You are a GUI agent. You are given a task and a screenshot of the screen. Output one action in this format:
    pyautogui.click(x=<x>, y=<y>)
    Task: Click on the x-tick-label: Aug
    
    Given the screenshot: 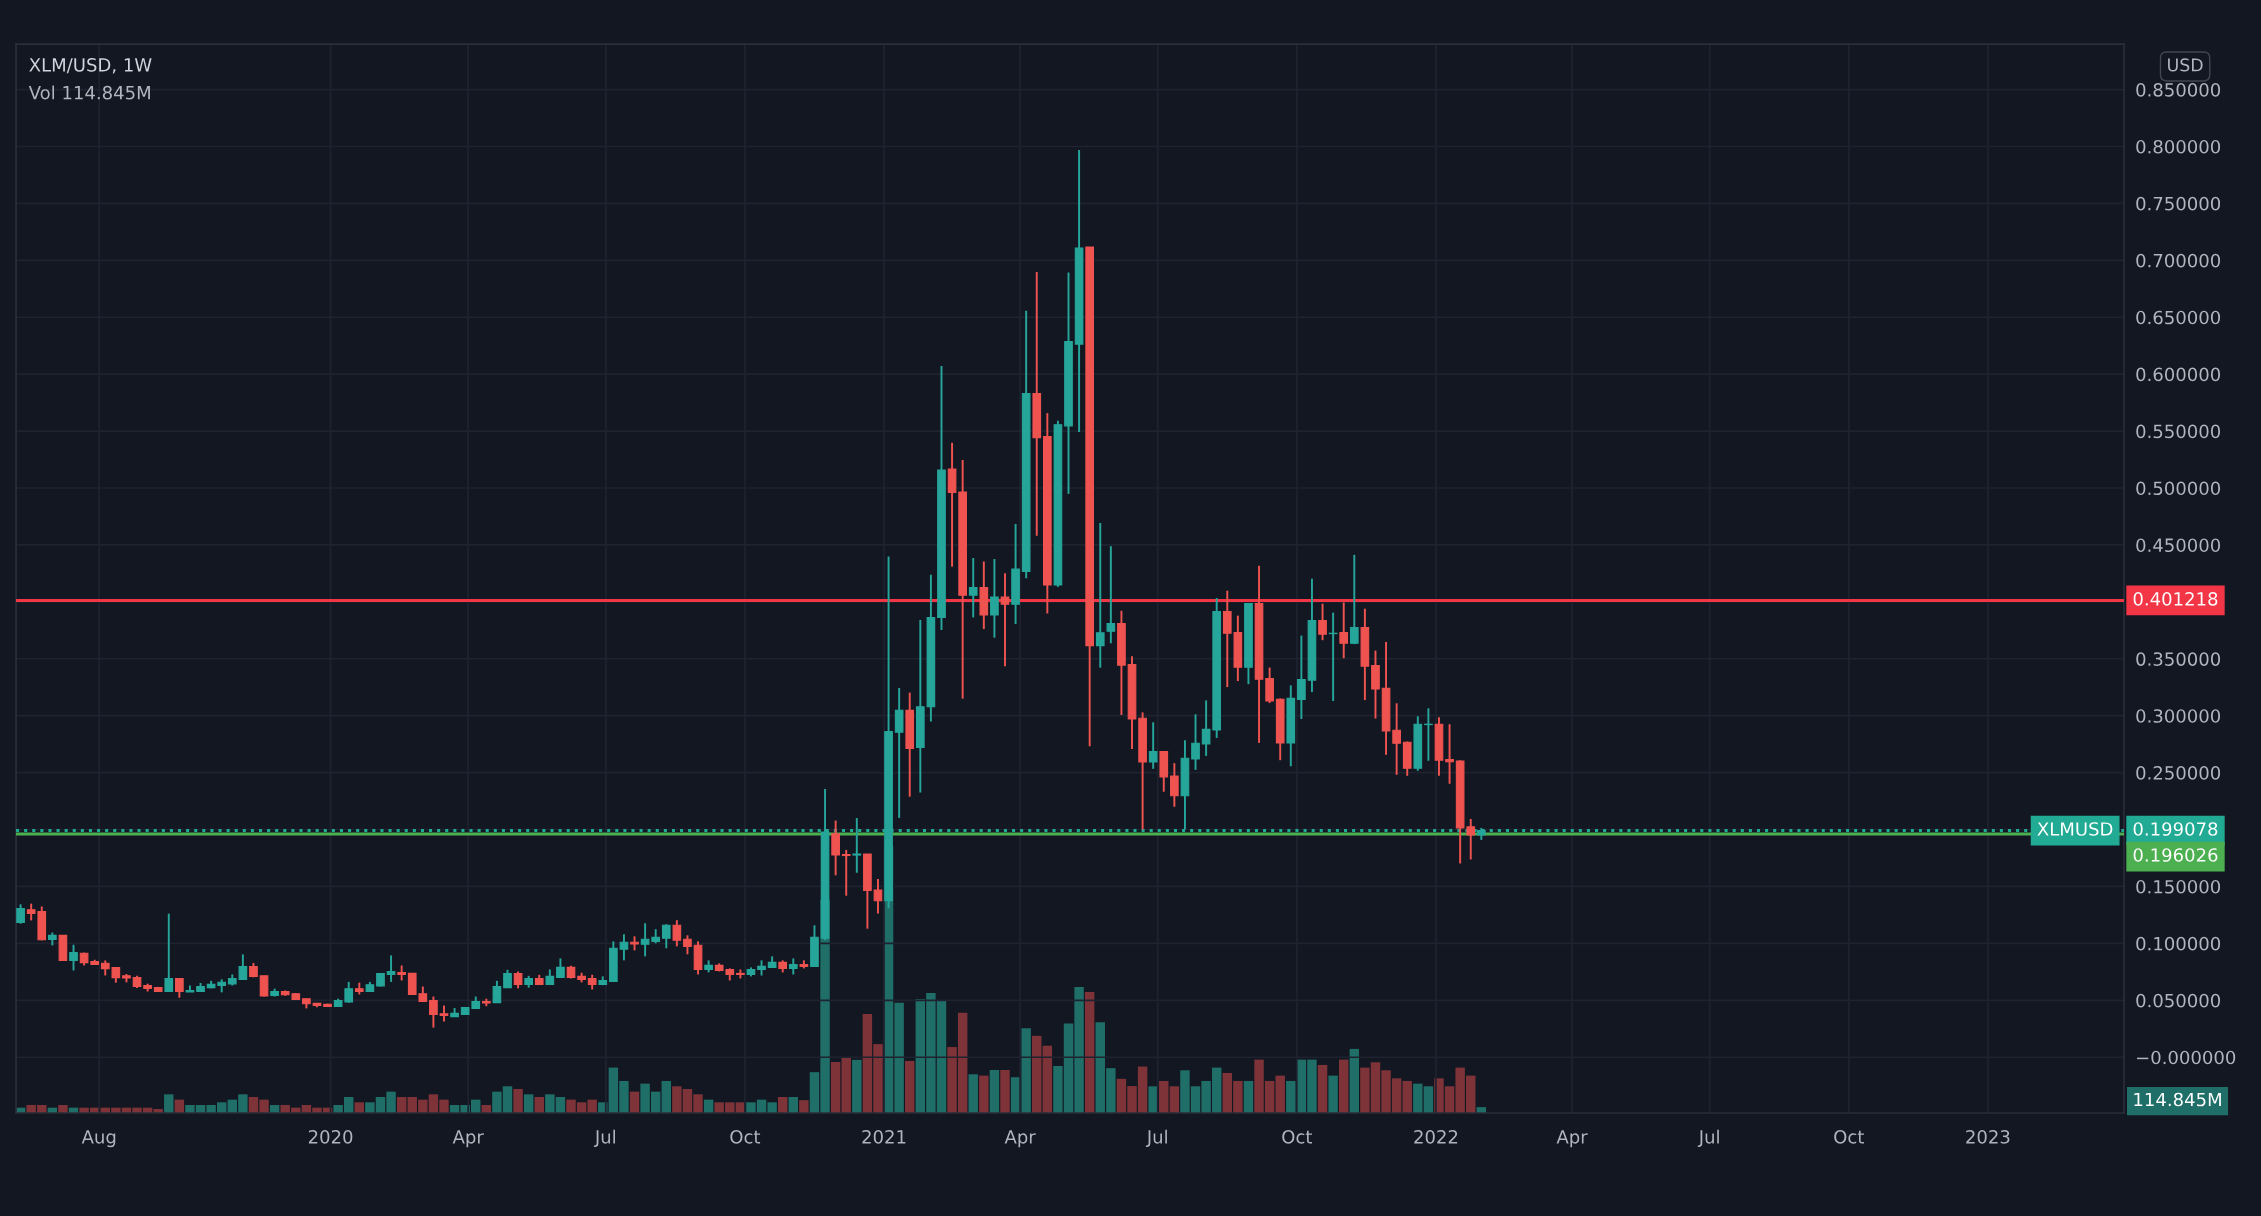 What is the action you would take?
    pyautogui.click(x=98, y=1139)
    